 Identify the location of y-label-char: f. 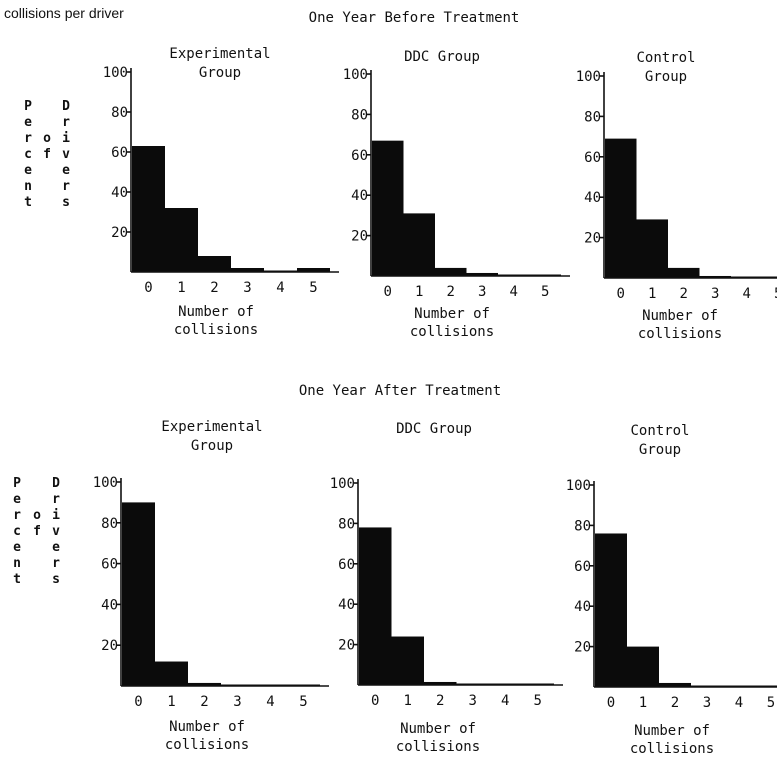
(37, 531).